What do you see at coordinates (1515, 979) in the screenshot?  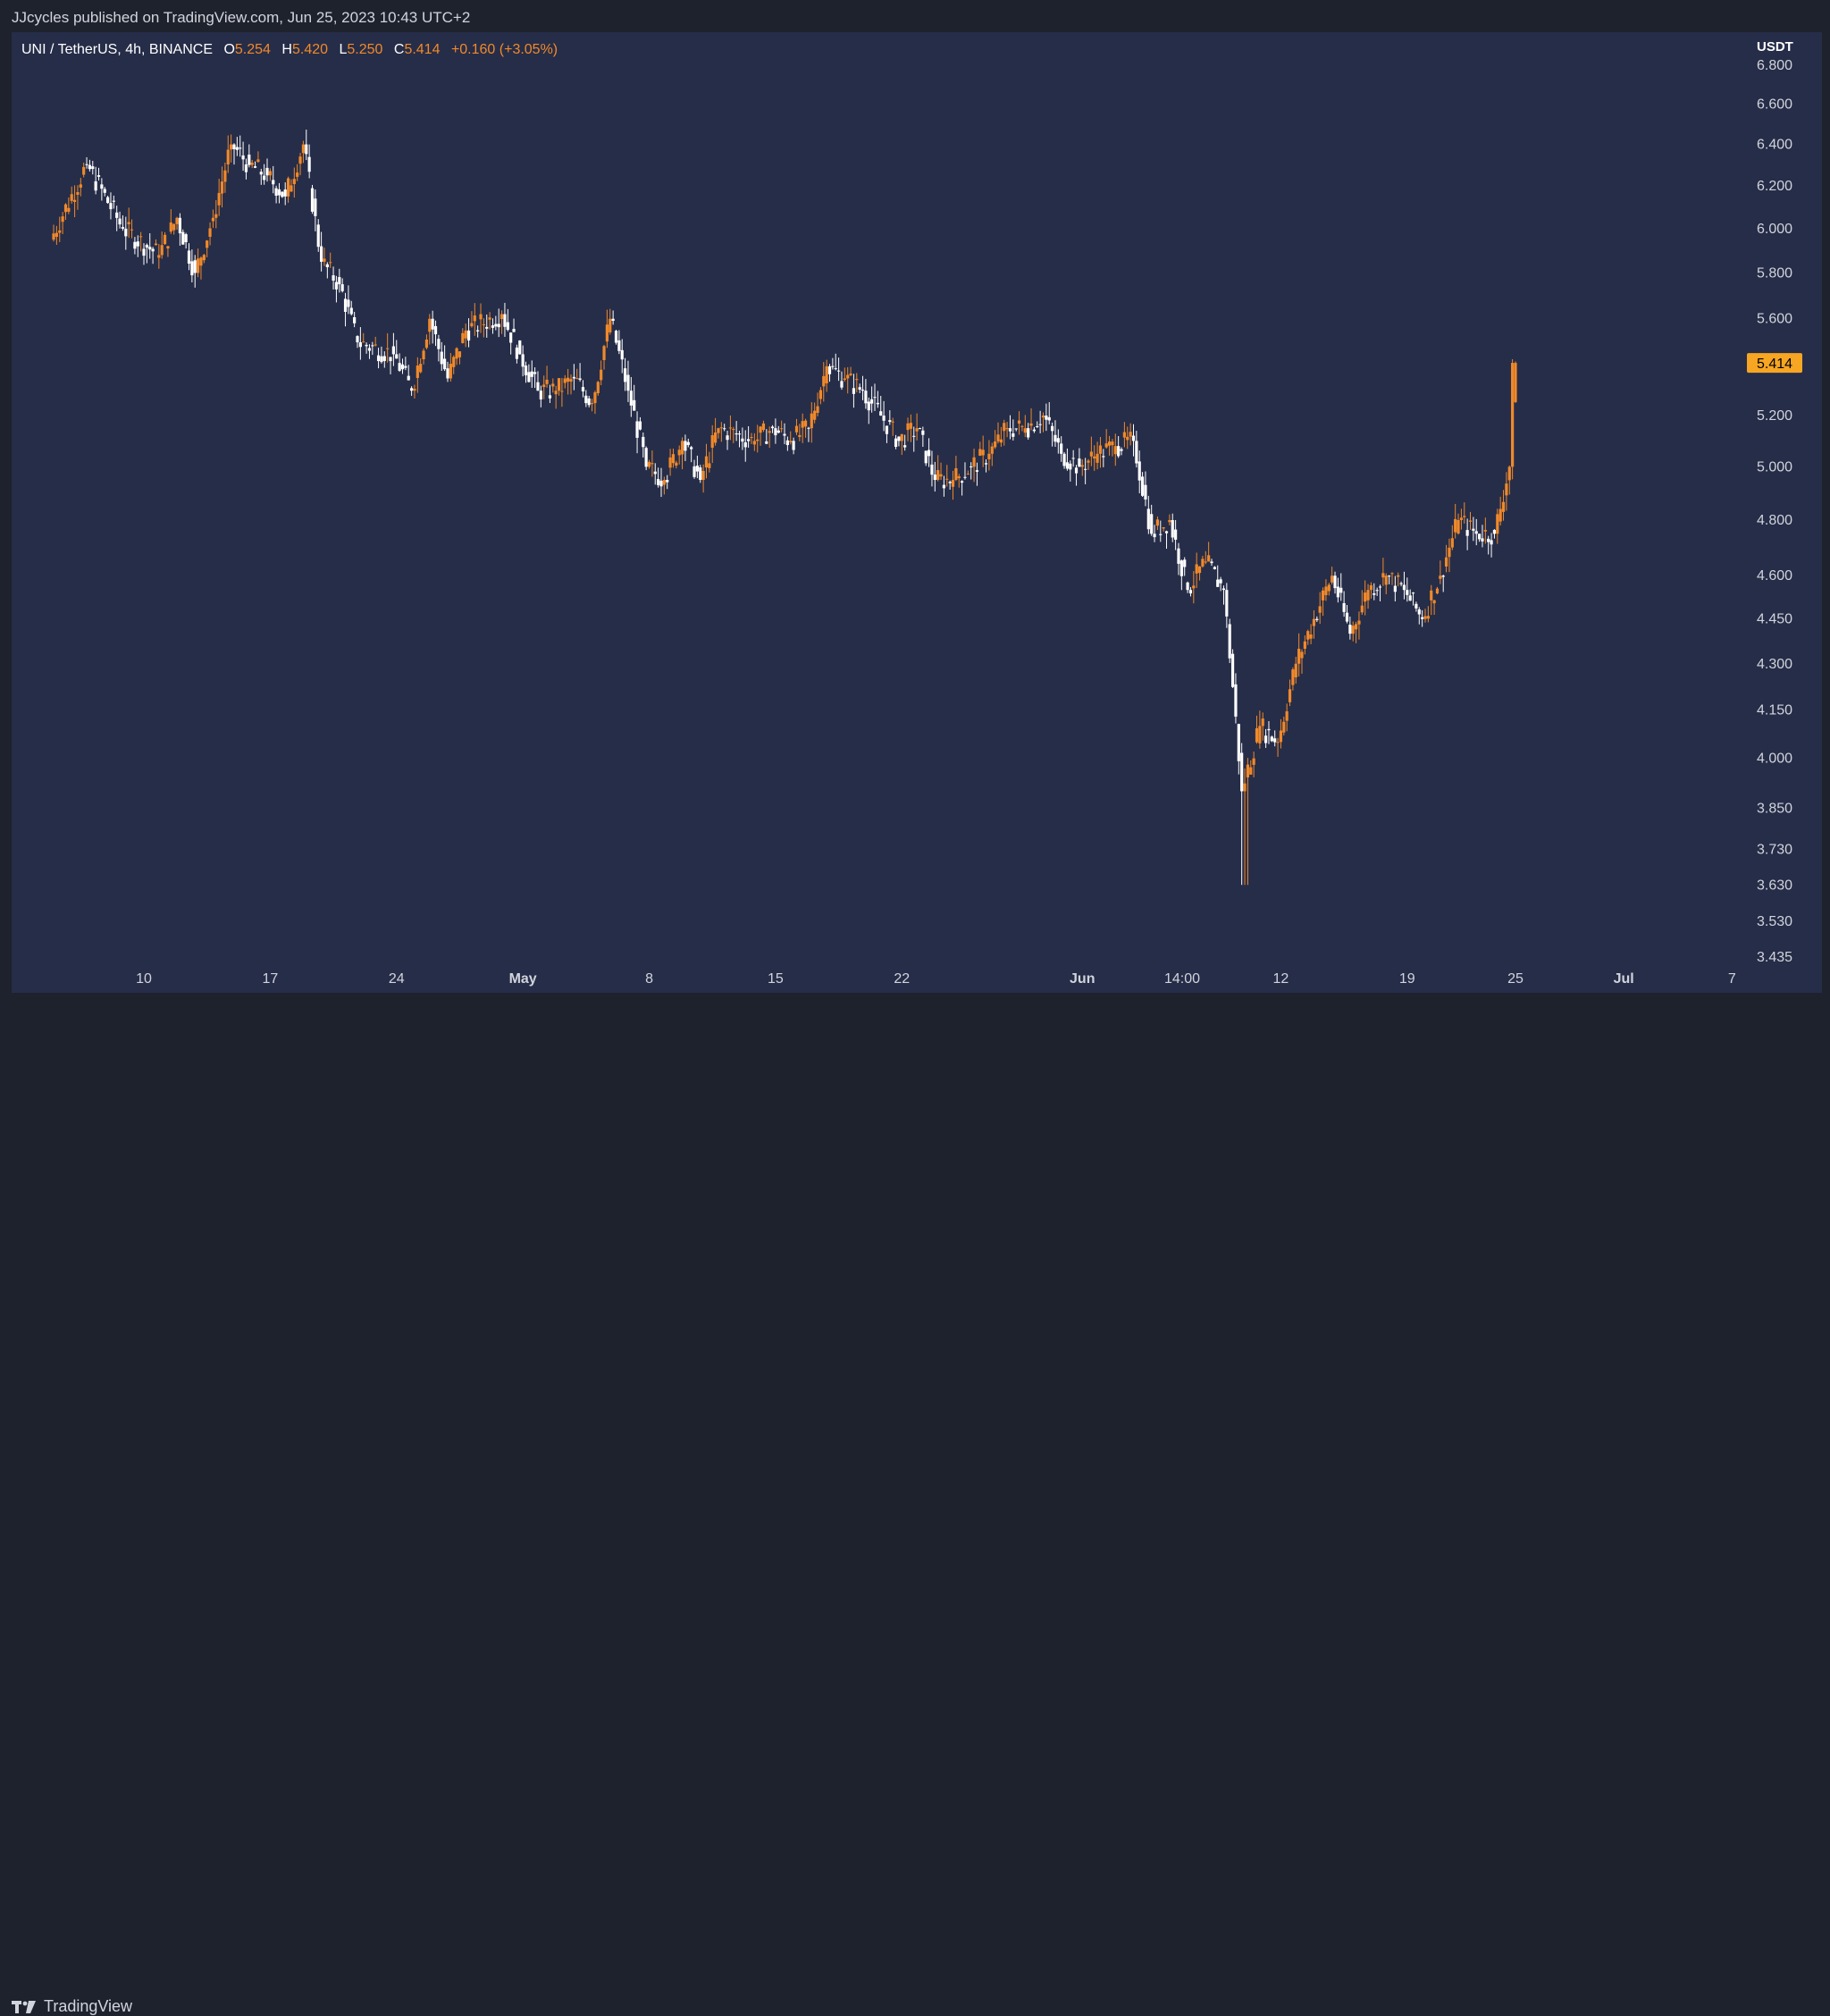 I see `x-tick-label: 25` at bounding box center [1515, 979].